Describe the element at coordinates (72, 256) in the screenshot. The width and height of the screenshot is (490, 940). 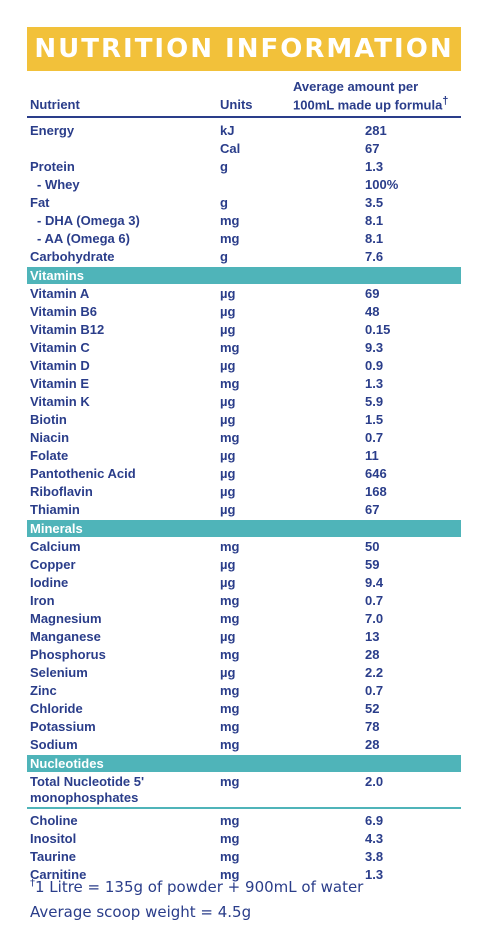
I see `nutrient-name: Carbohydrate` at that location.